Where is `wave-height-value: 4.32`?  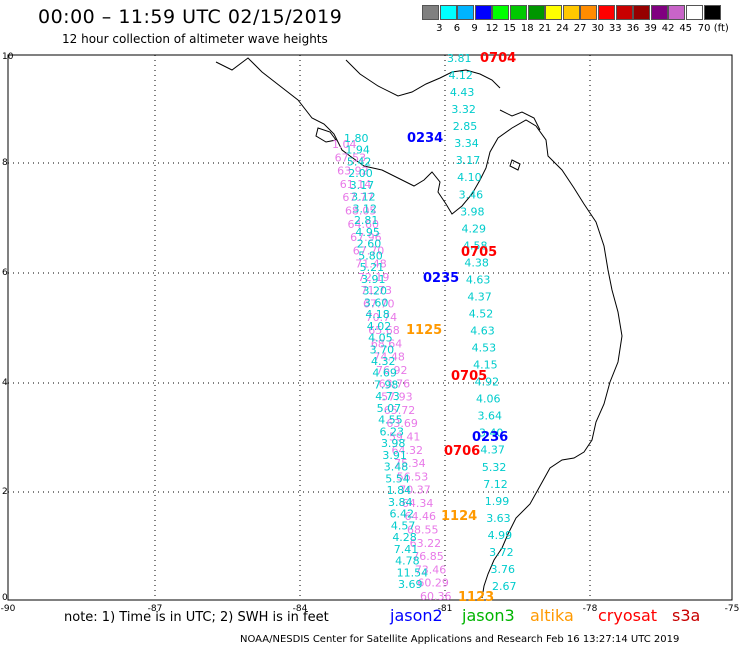 wave-height-value: 4.32 is located at coordinates (383, 361).